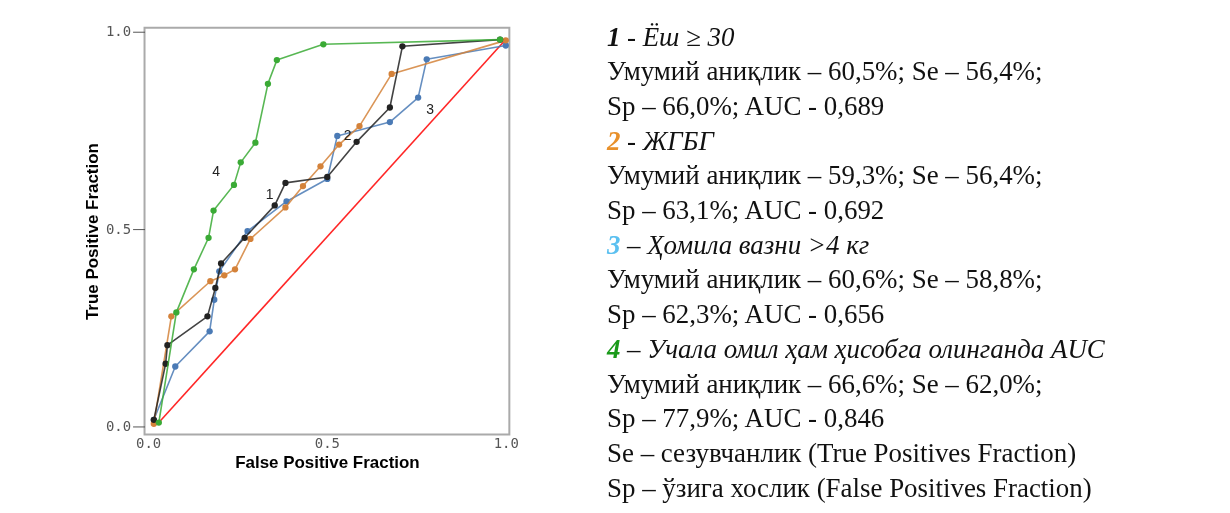 The height and width of the screenshot is (513, 1230). What do you see at coordinates (825, 383) in the screenshot?
I see `text: Умумий аниқлик – 66,6%; Se – 62,0%;` at bounding box center [825, 383].